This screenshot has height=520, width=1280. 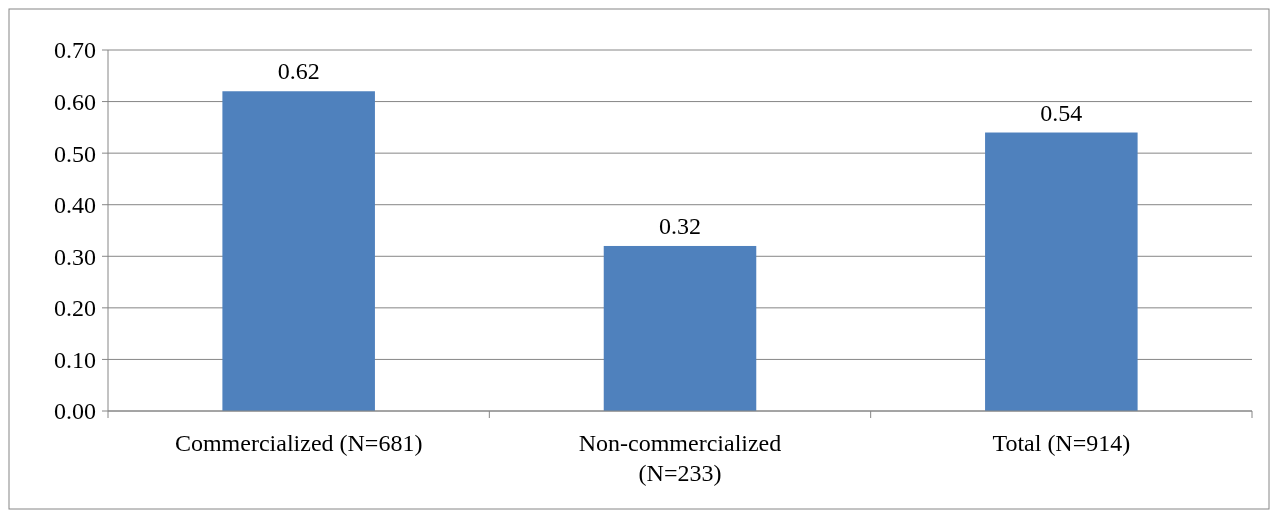 I want to click on data-label: 0.62, so click(x=298, y=71).